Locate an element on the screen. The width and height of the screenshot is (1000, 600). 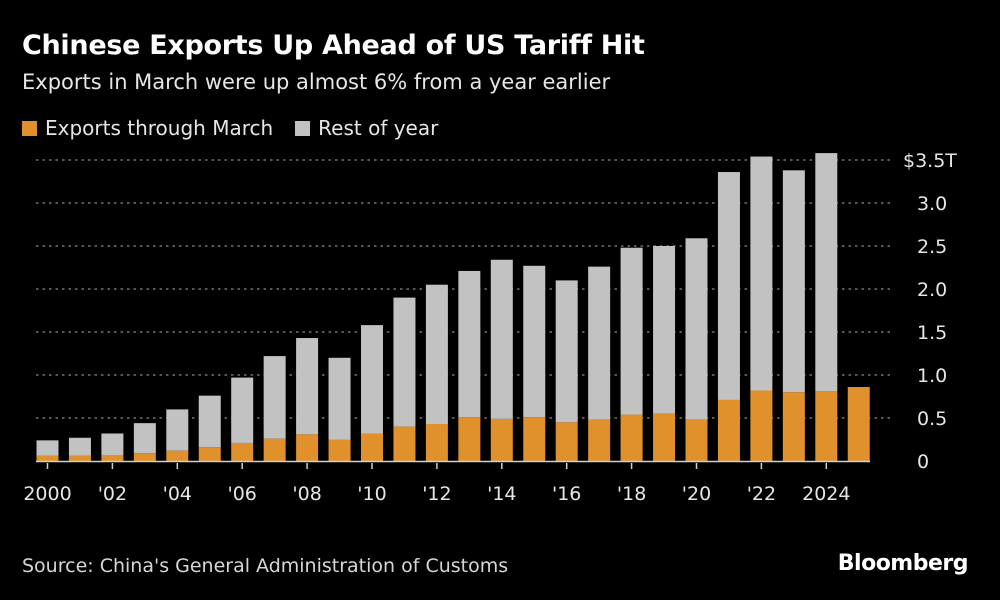
y-tick-label: 2.5 is located at coordinates (932, 247).